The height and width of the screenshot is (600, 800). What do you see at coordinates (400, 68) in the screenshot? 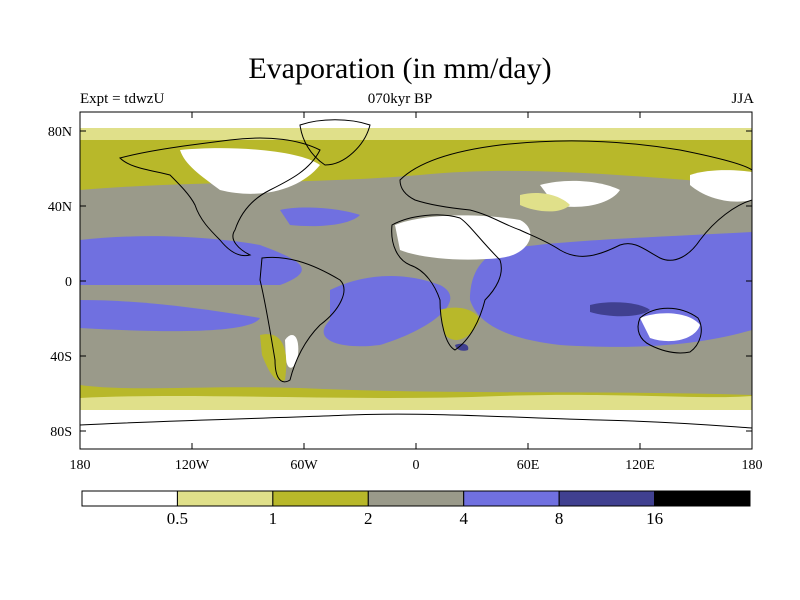
I see `map-title: Evaporation (in mm/day)` at bounding box center [400, 68].